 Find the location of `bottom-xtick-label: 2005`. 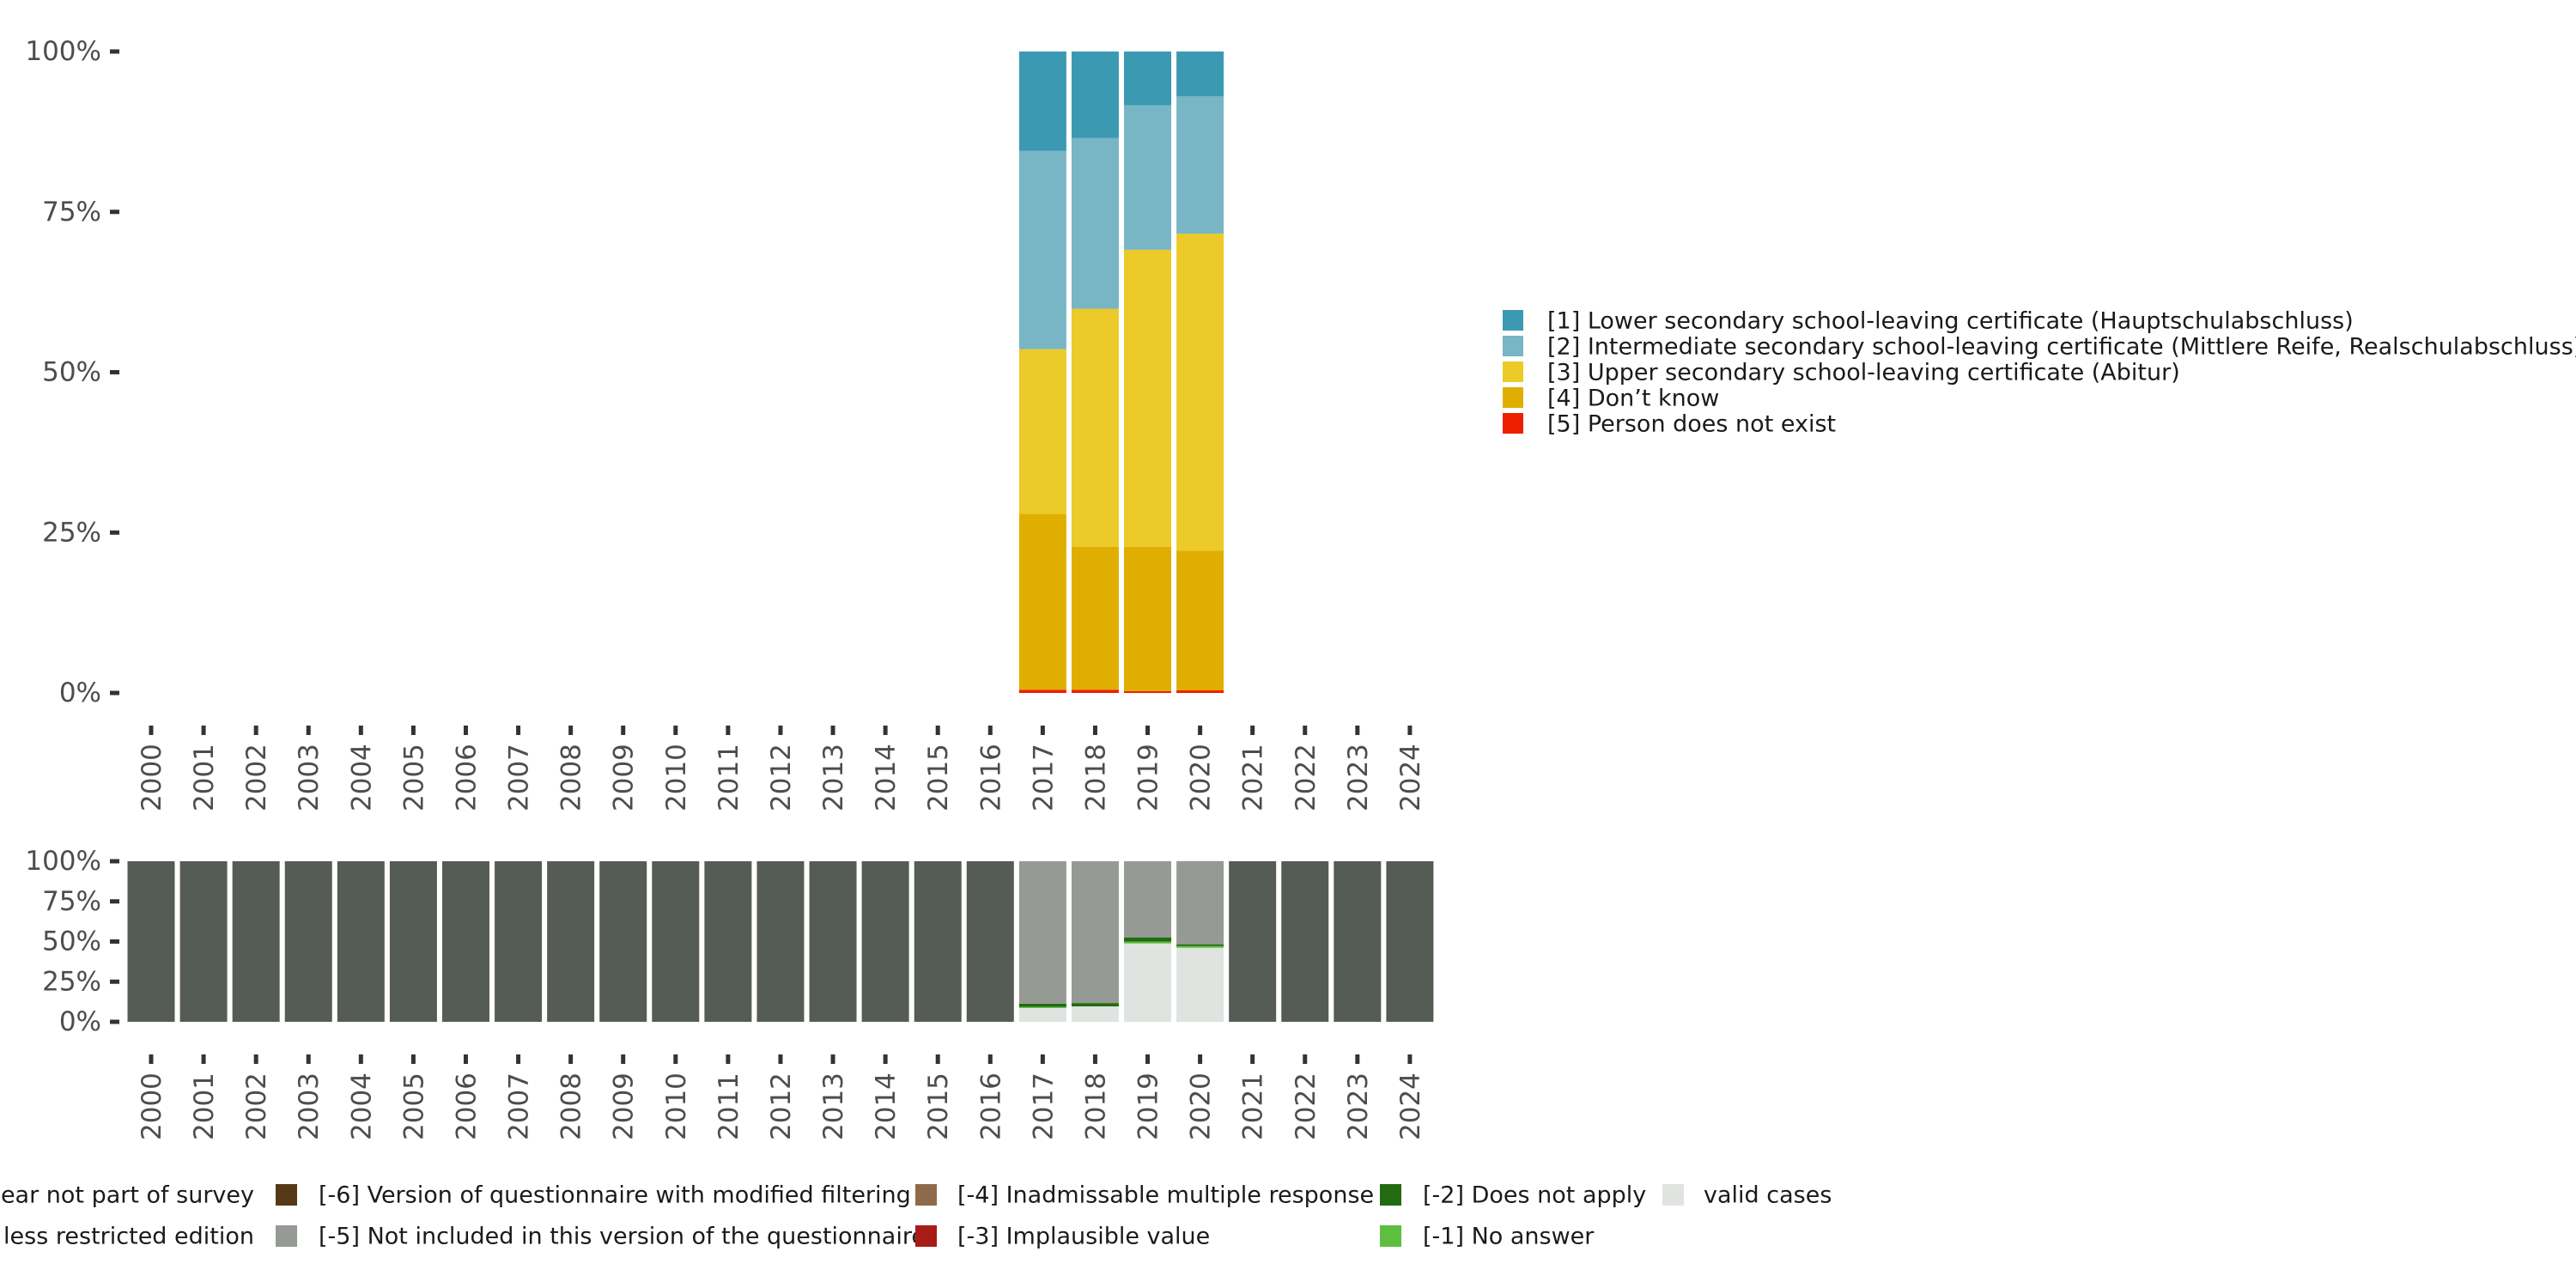

bottom-xtick-label: 2005 is located at coordinates (413, 1106).